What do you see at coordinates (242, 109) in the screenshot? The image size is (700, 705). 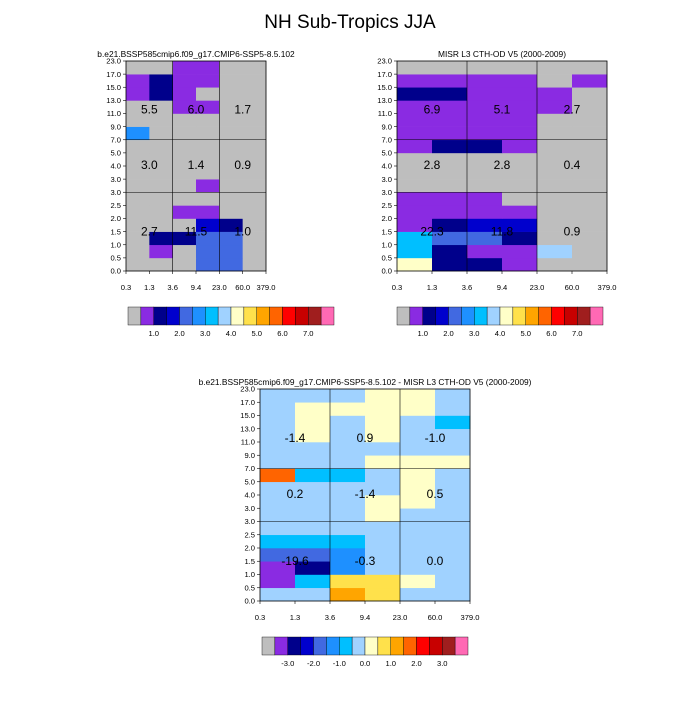 I see `region-value-label: 1.7` at bounding box center [242, 109].